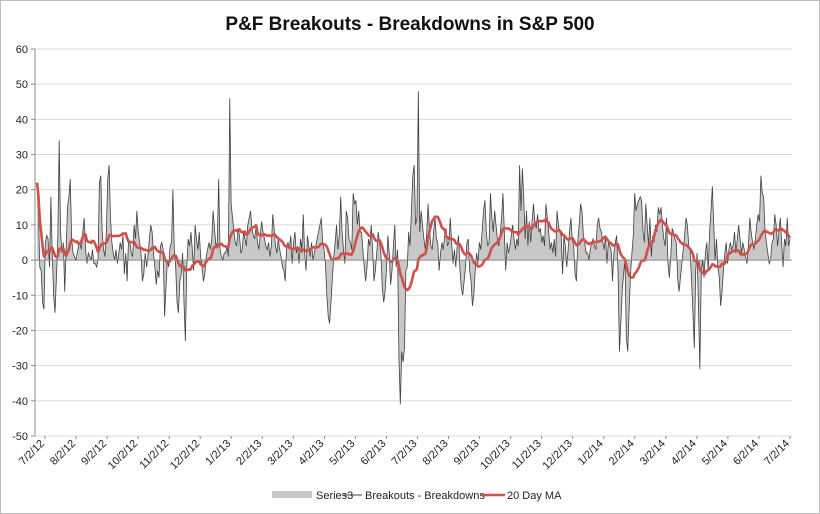 The height and width of the screenshot is (514, 820). I want to click on y-tick-label: -40, so click(20, 402).